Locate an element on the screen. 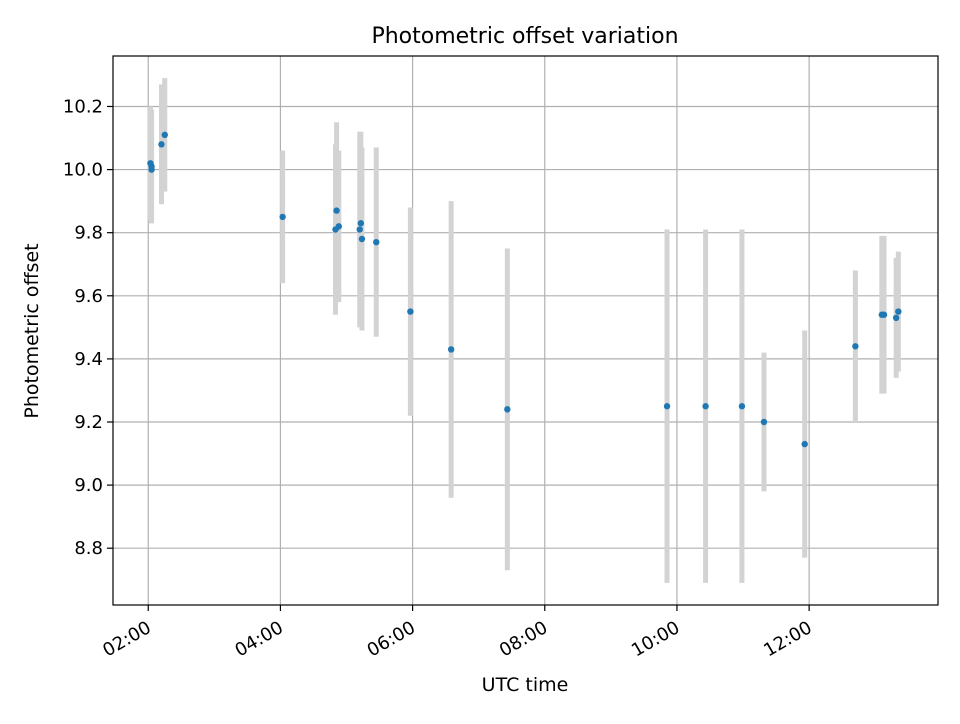 This screenshot has width=960, height=724. y-axis-ticks: 8.8 9.0 9.2 9.4 9.6 9.8 10.0 10.2 is located at coordinates (88, 327).